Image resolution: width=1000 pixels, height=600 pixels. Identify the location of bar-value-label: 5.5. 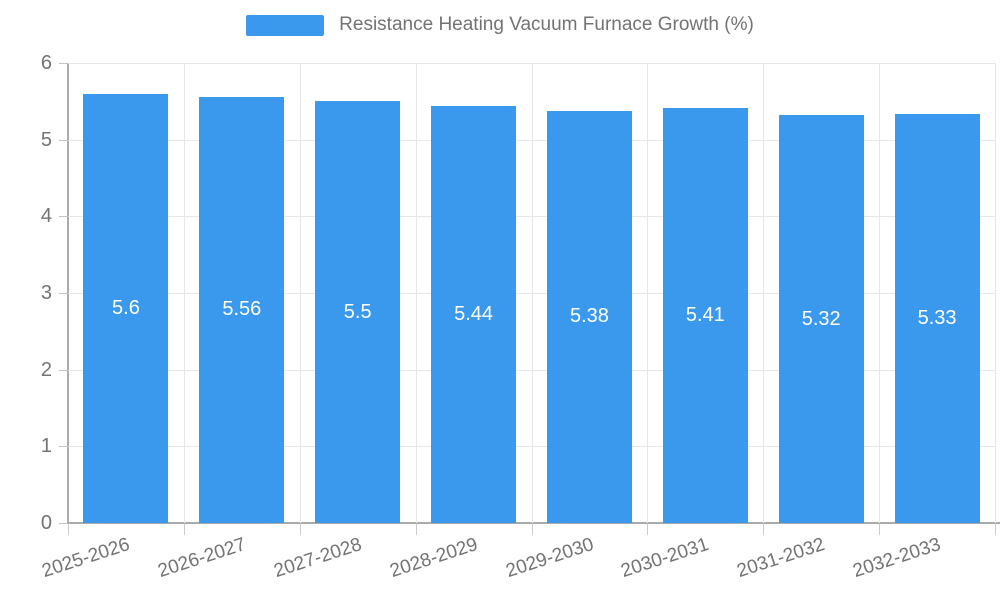
(357, 311).